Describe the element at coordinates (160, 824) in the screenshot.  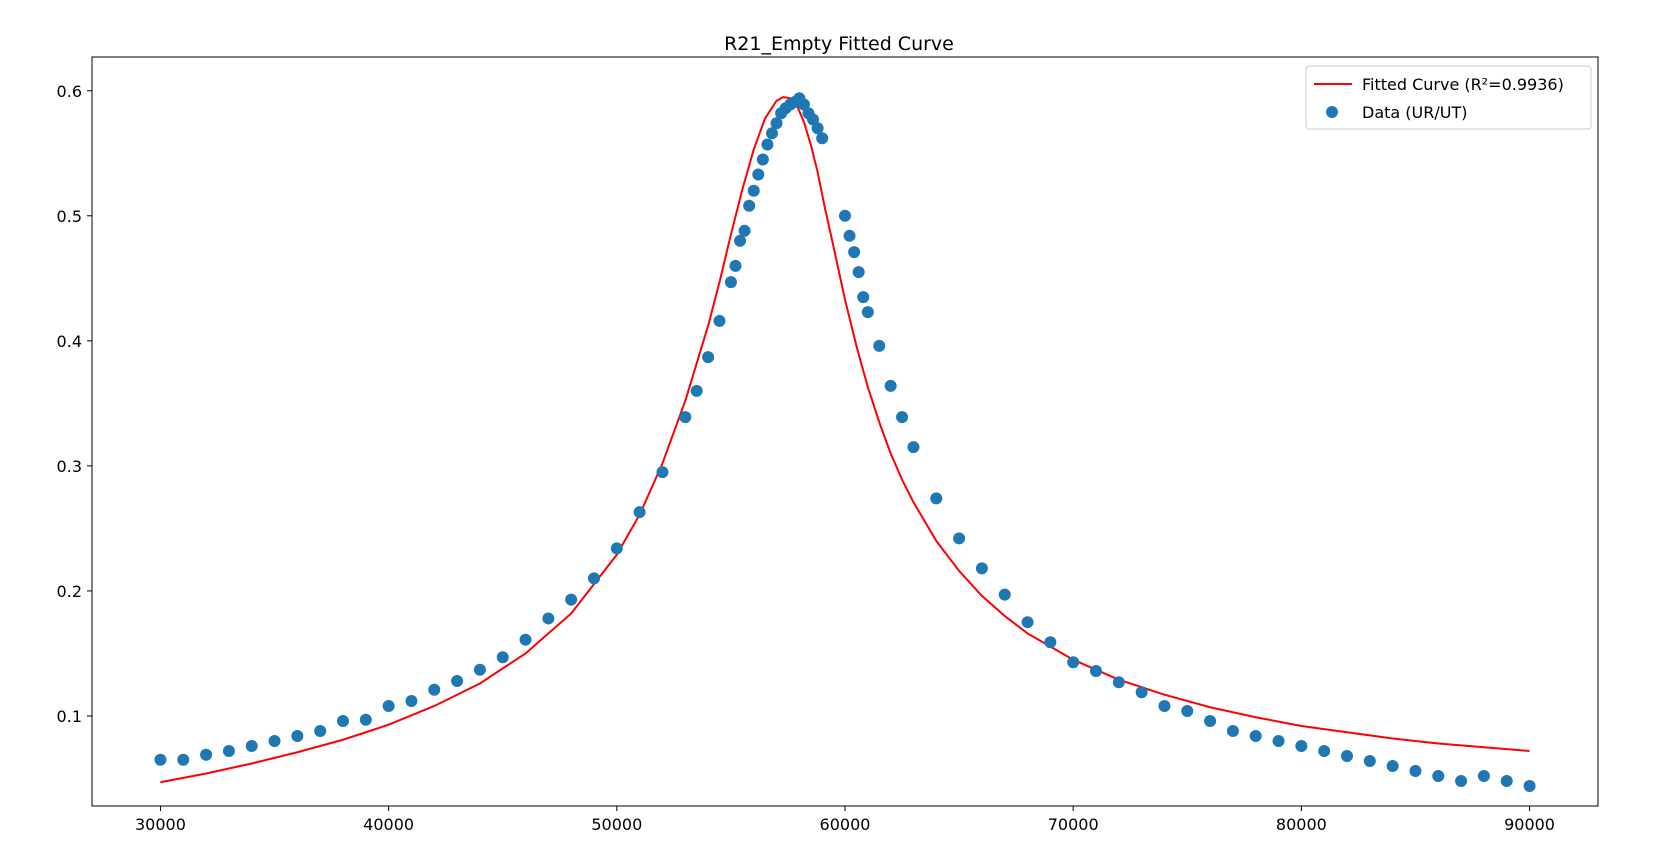
I see `x-tick-label: 30000` at that location.